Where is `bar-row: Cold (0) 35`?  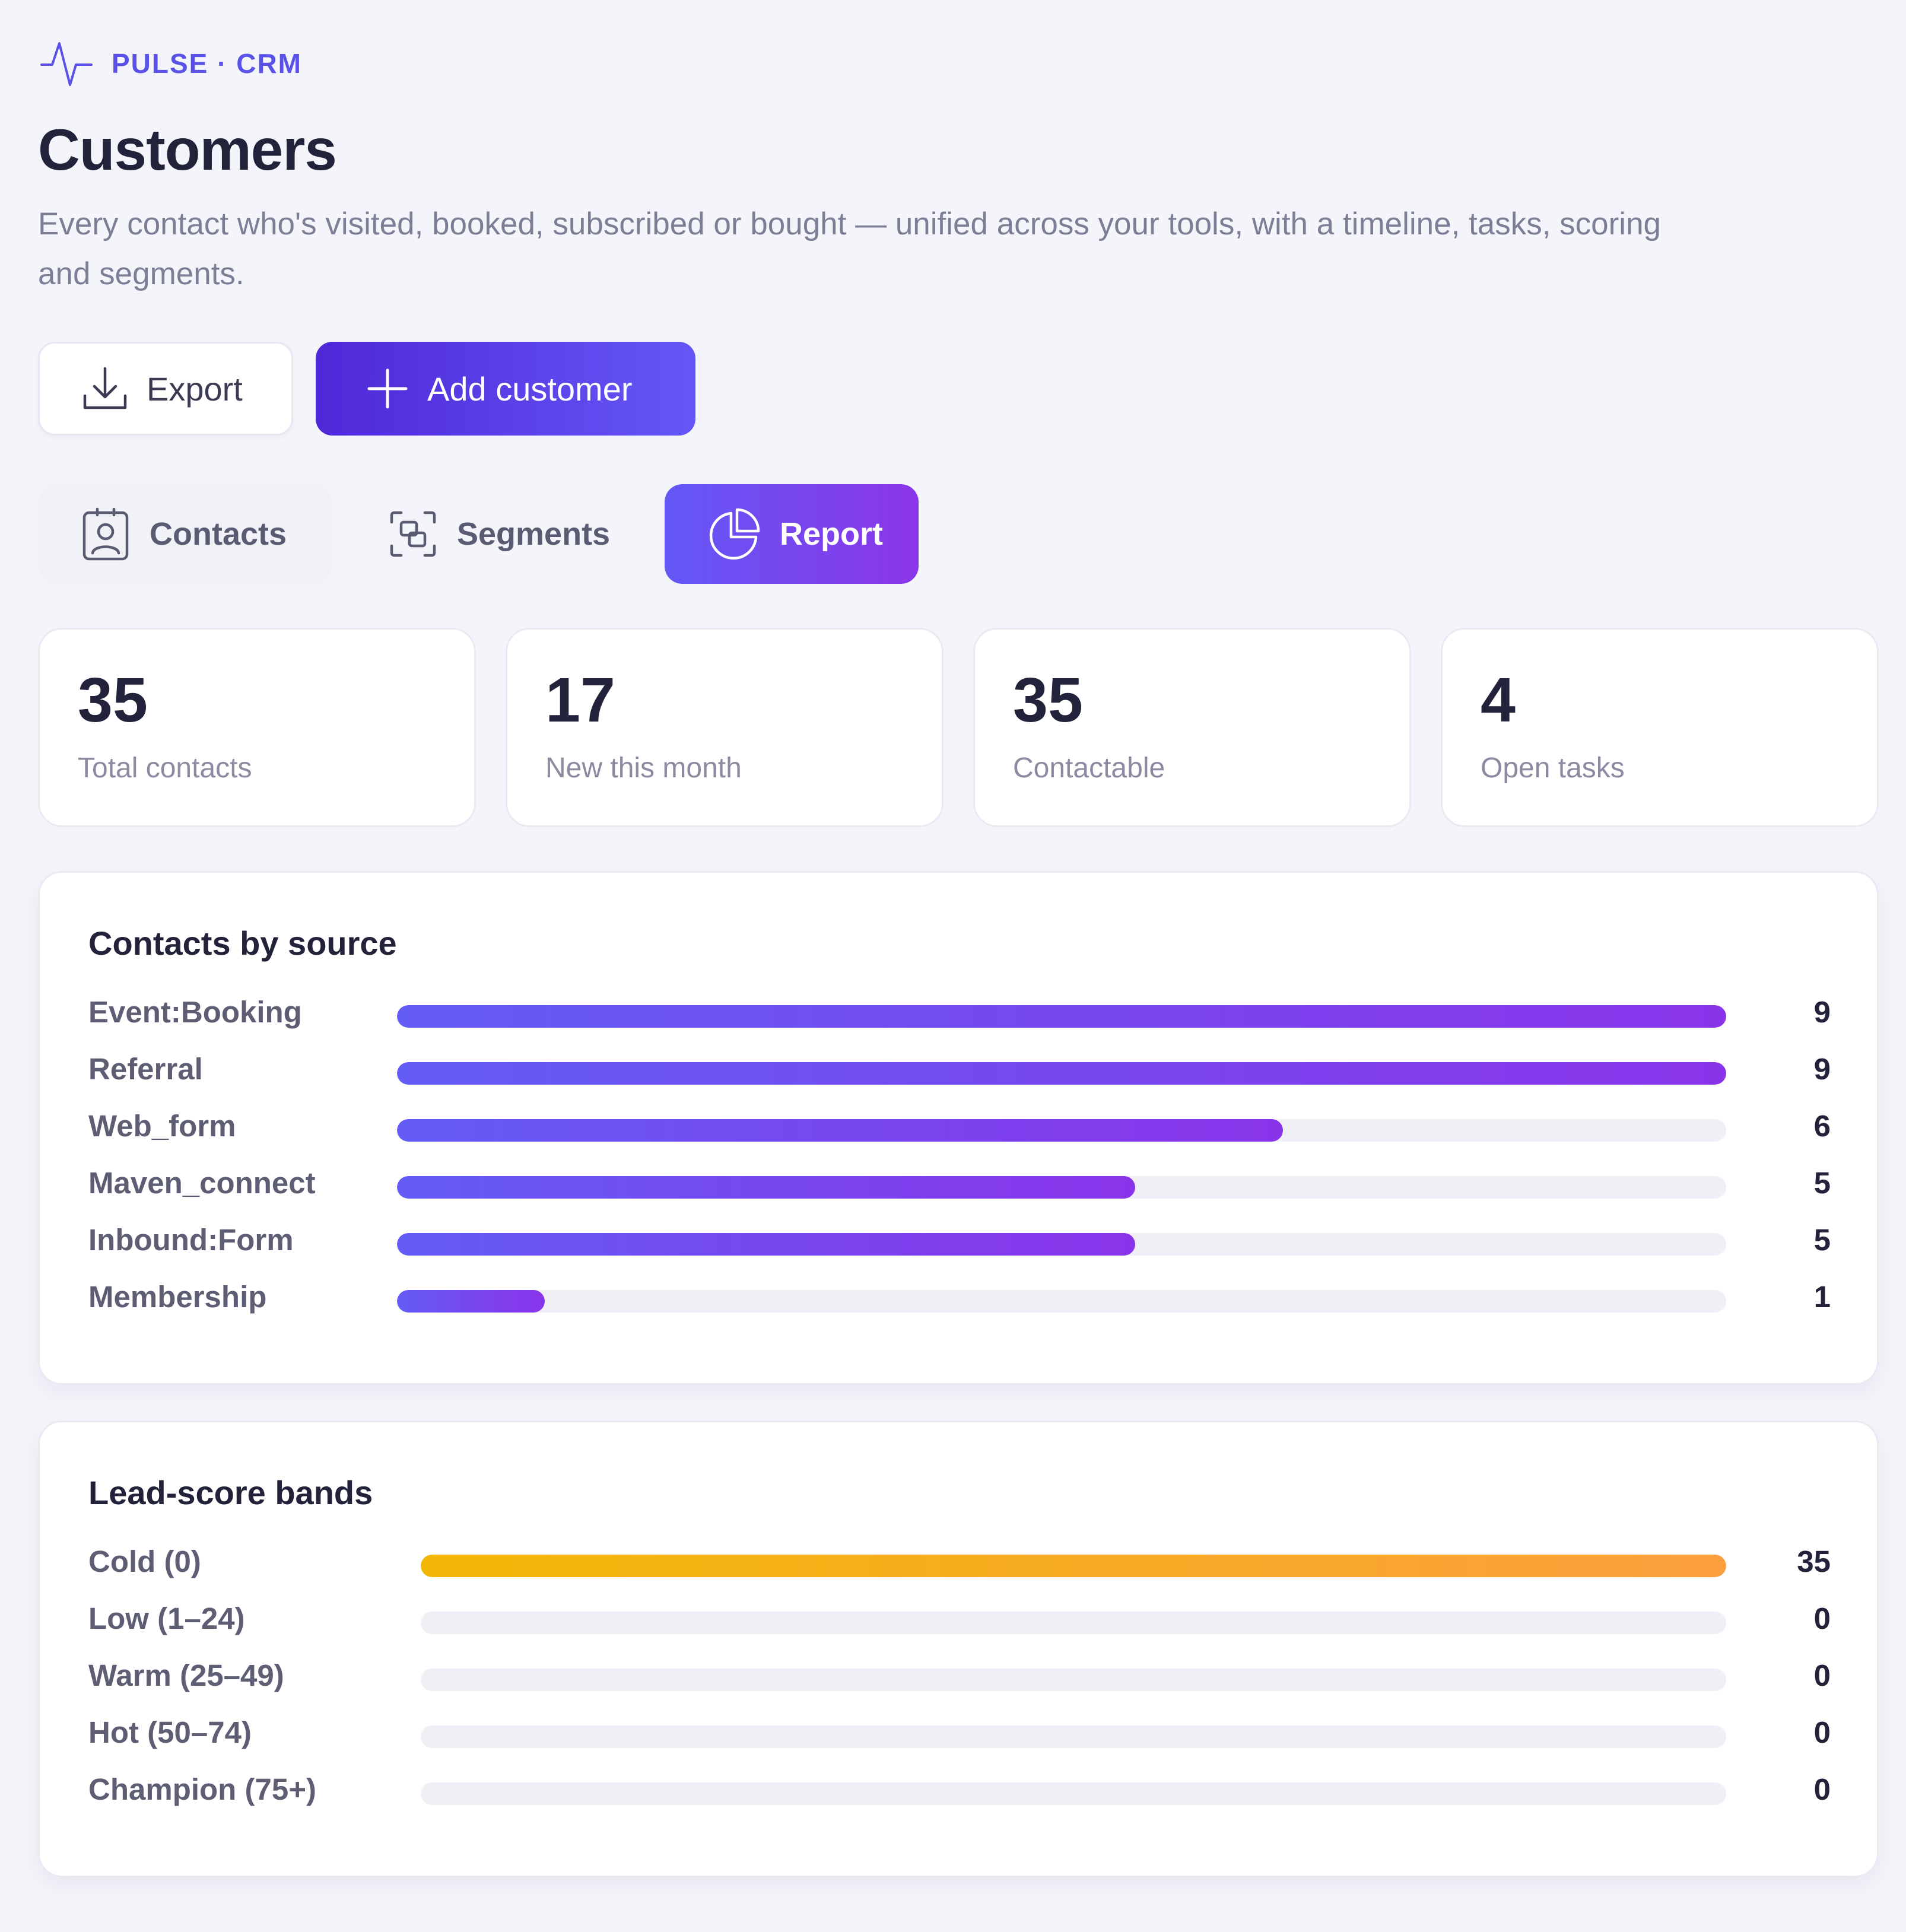
bar-row: Cold (0) 35 is located at coordinates (958, 1562).